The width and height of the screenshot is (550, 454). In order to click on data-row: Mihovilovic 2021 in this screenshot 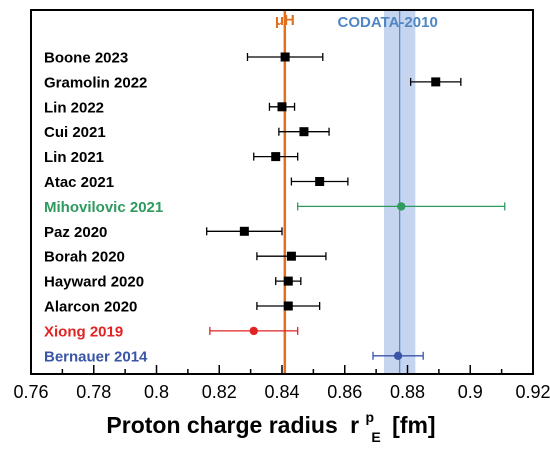, I will do `click(275, 207)`.